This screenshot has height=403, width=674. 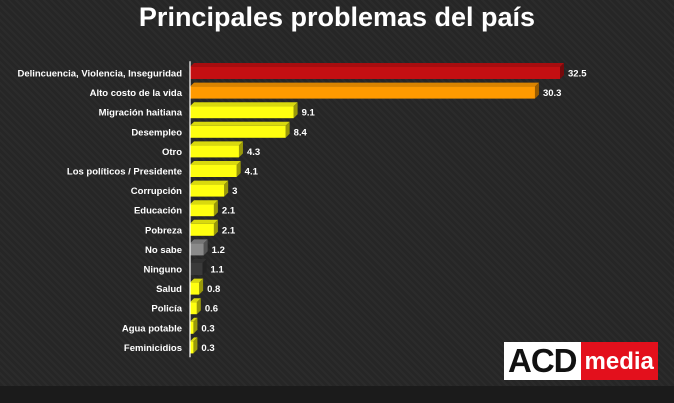 What do you see at coordinates (301, 132) in the screenshot?
I see `value-label: 8.4` at bounding box center [301, 132].